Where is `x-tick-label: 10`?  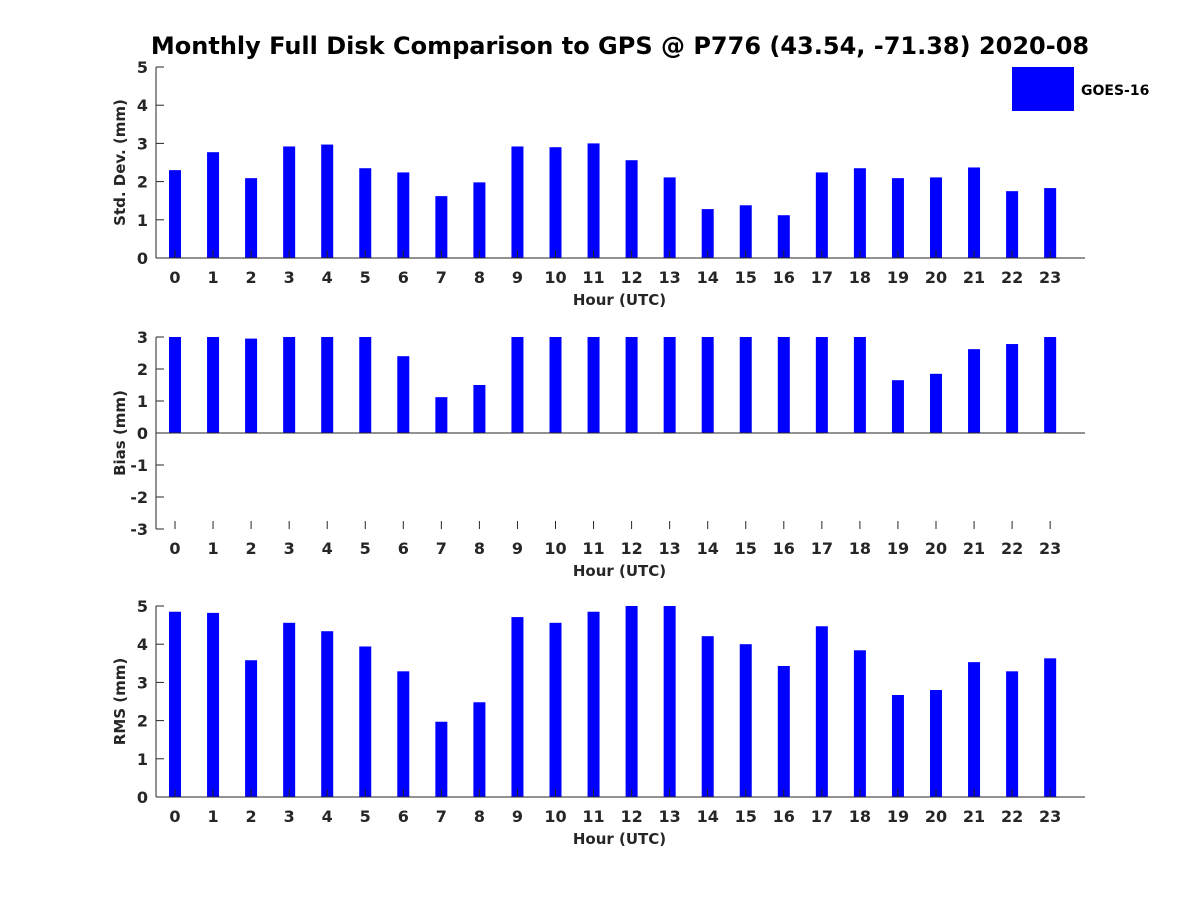 x-tick-label: 10 is located at coordinates (555, 816).